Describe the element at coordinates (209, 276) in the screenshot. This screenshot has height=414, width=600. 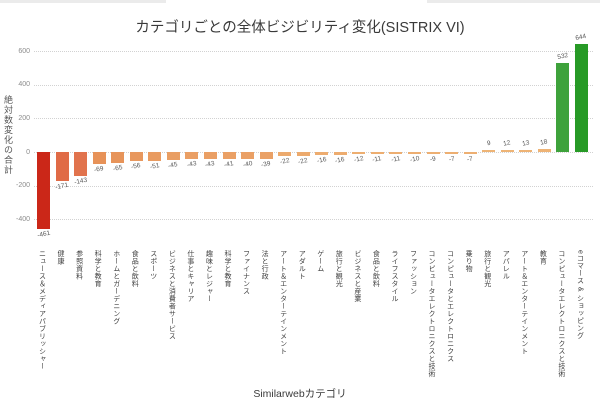
I see `category-label: 趣味とレジャー` at that location.